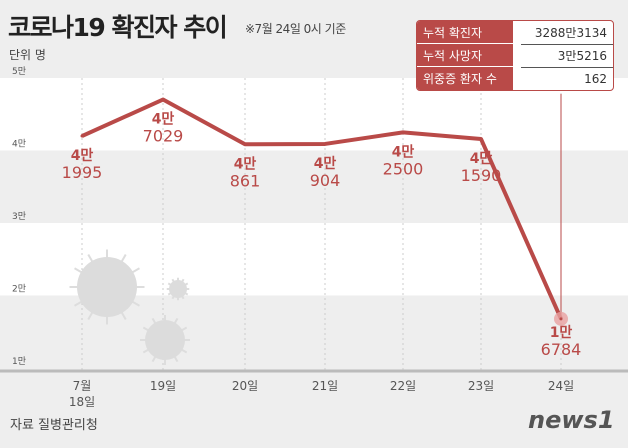 This screenshot has height=448, width=628. I want to click on date-note: ※7월 24일 0시 기준, so click(295, 29).